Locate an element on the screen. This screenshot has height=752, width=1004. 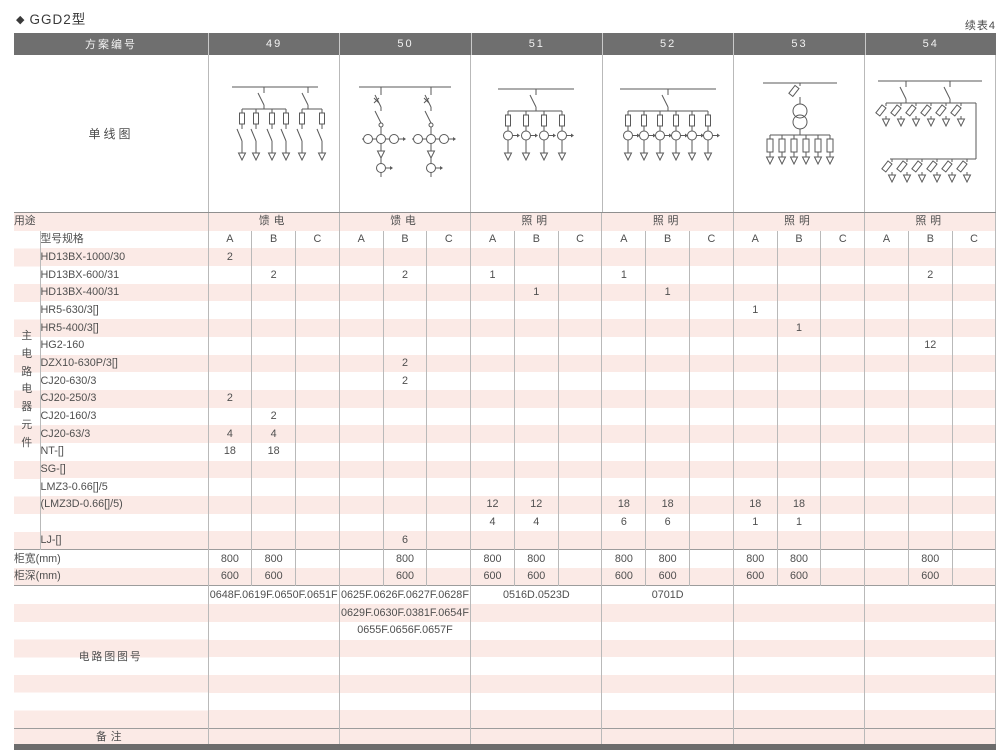
circuit-number-cell: 0625F.0626F.0627F.0628F is located at coordinates (404, 595).